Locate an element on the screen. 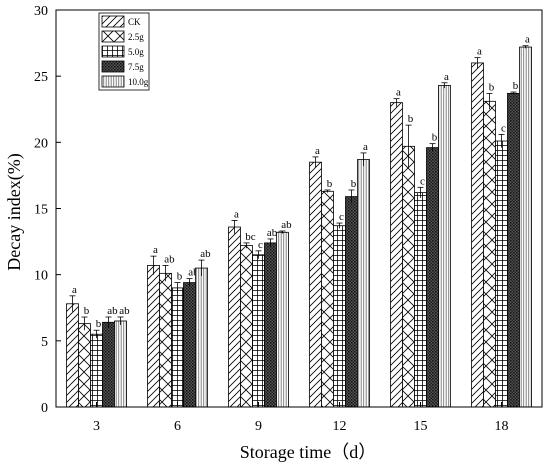 This screenshot has width=550, height=465. bar-10.0g-6 is located at coordinates (201, 337).